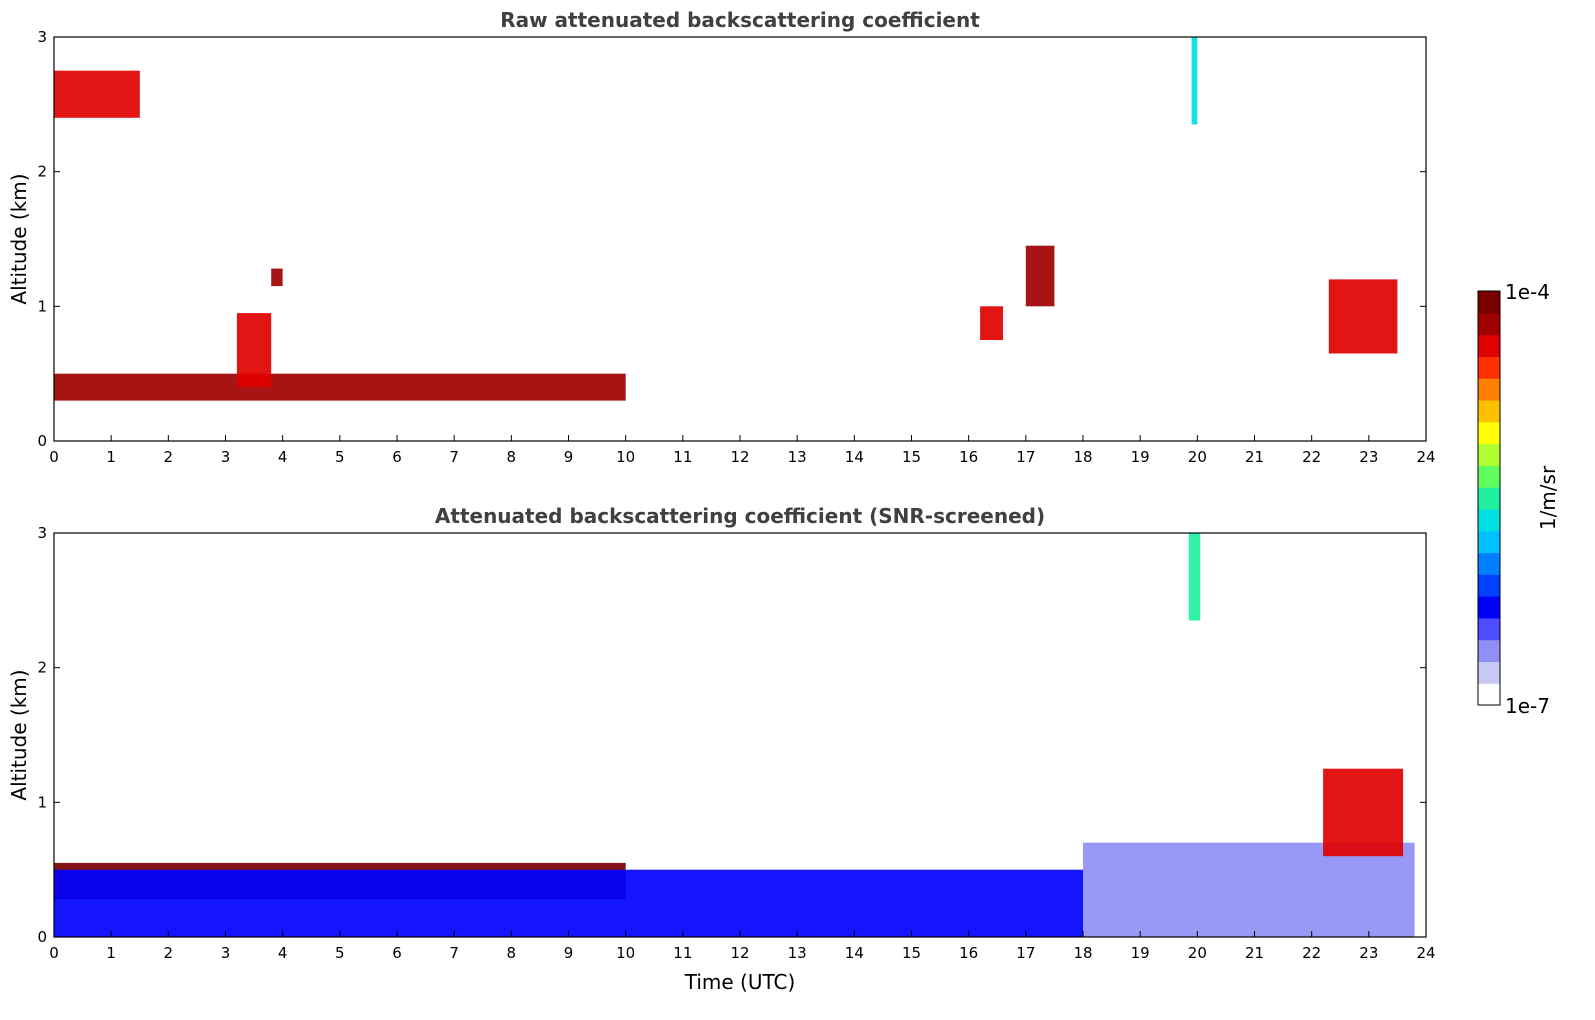 This screenshot has height=1020, width=1595. I want to click on bottom-x-ticks: 0 1 2 3 4 5 6 7 8 9 10 11 12 13 14 15 16 17 18 19 20 21 22 23 24, so click(742, 946).